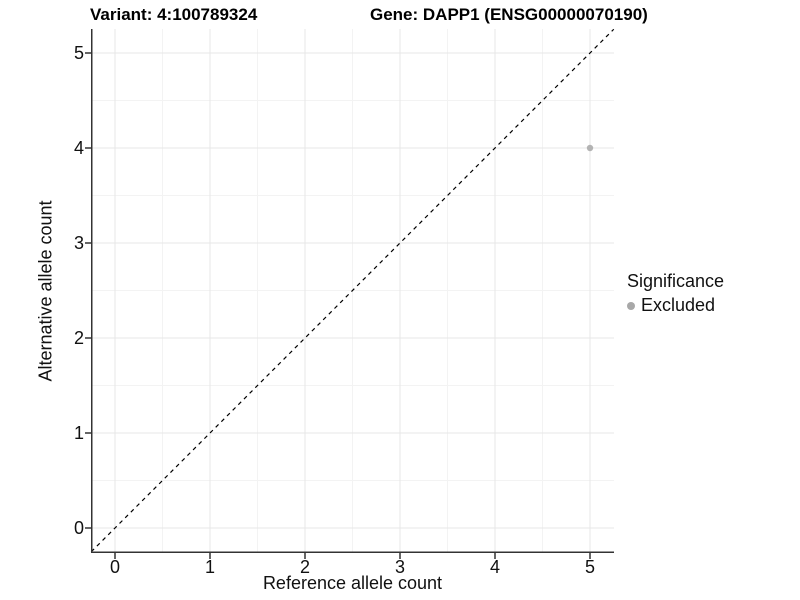  Describe the element at coordinates (304, 567) in the screenshot. I see `x-tick-label: 2` at that location.